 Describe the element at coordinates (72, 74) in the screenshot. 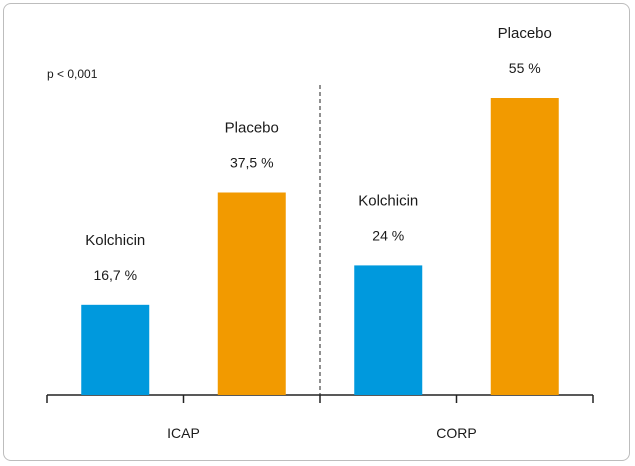

I see `p-value-annotation: p < 0,001` at that location.